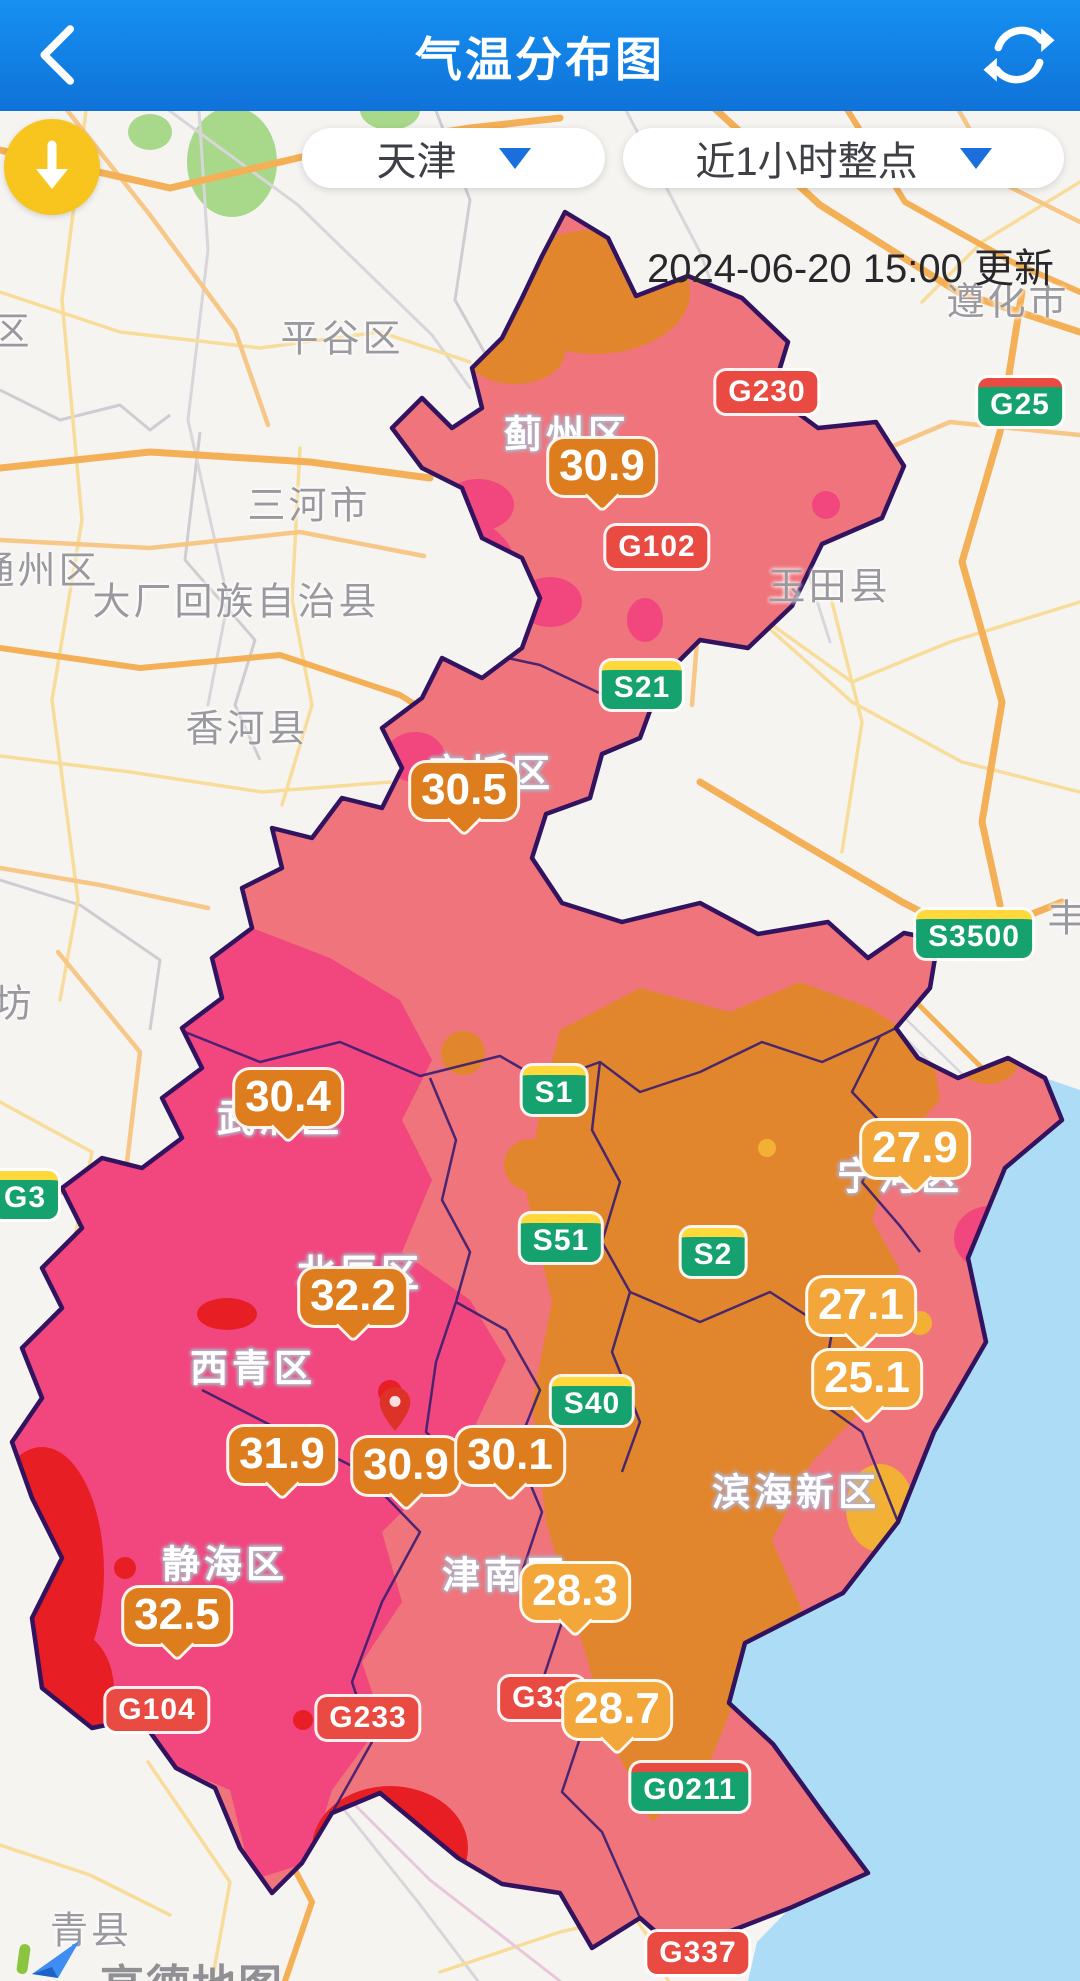 The width and height of the screenshot is (1080, 1981). Describe the element at coordinates (1063, 919) in the screenshot. I see `place-label: 丰` at that location.